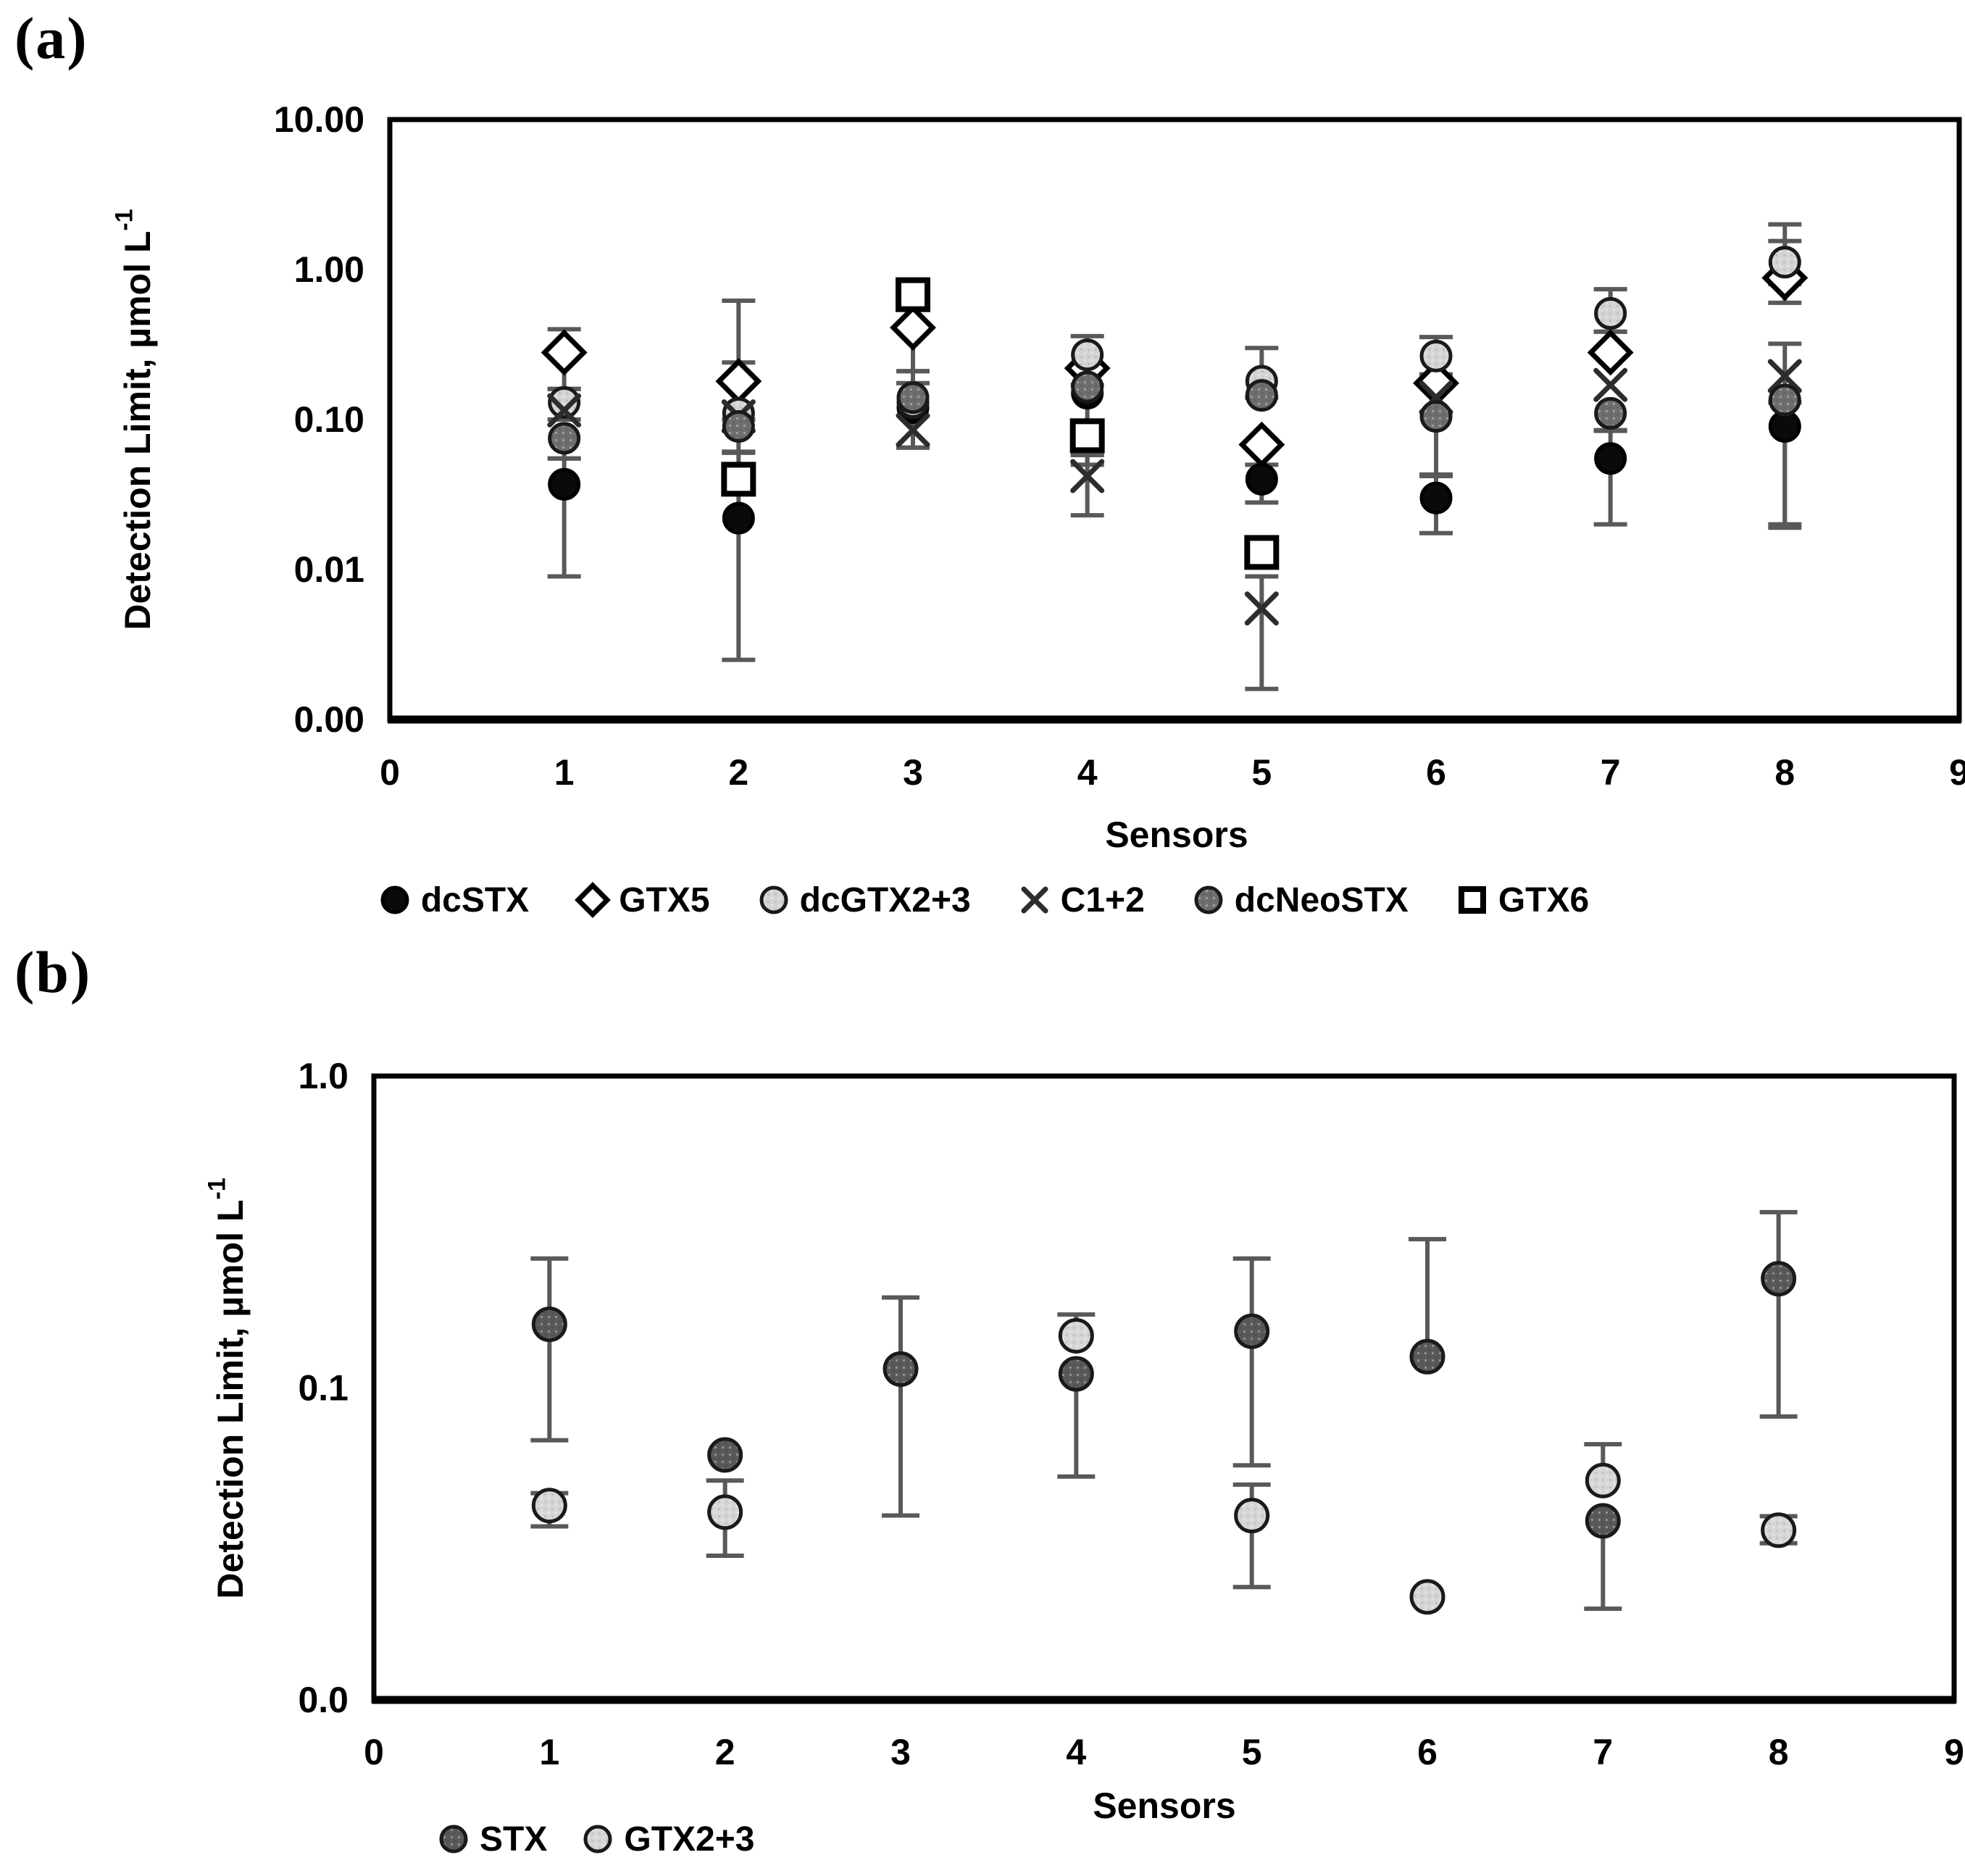  What do you see at coordinates (982, 900) in the screenshot?
I see `legend-panel-a: dcSTX GTX5 dcGTX2+3 C1+2 dcNeoSTX GTX6` at bounding box center [982, 900].